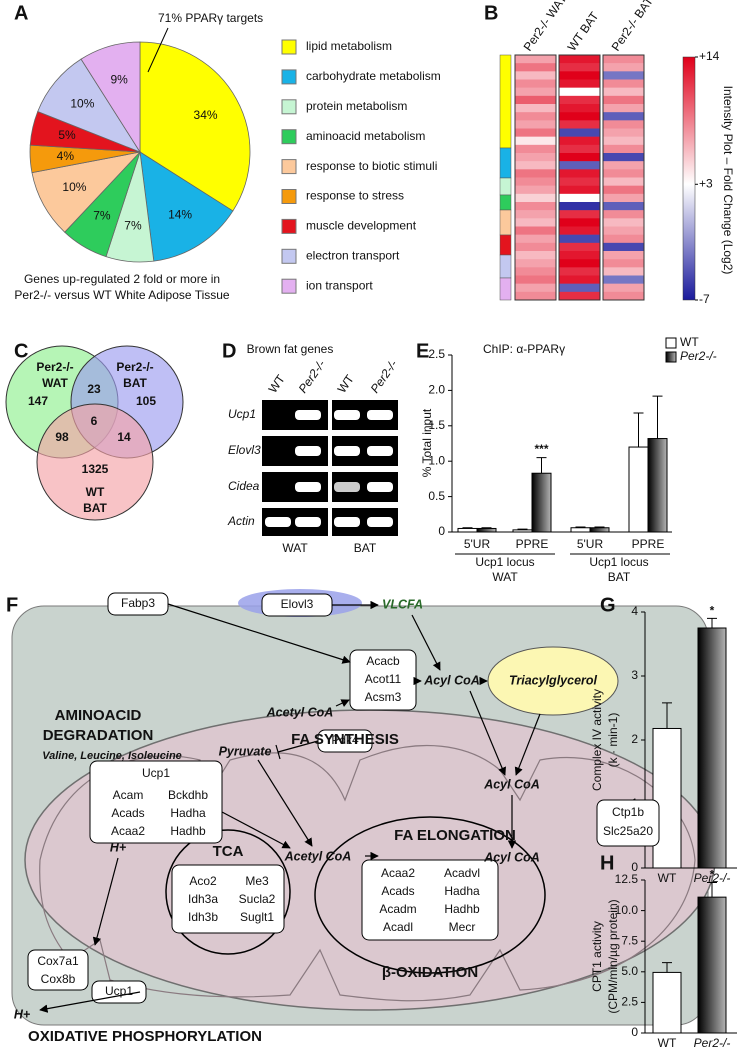 This screenshot has height=1049, width=747. I want to click on pathway-label: Acyl CoA, so click(451, 680).